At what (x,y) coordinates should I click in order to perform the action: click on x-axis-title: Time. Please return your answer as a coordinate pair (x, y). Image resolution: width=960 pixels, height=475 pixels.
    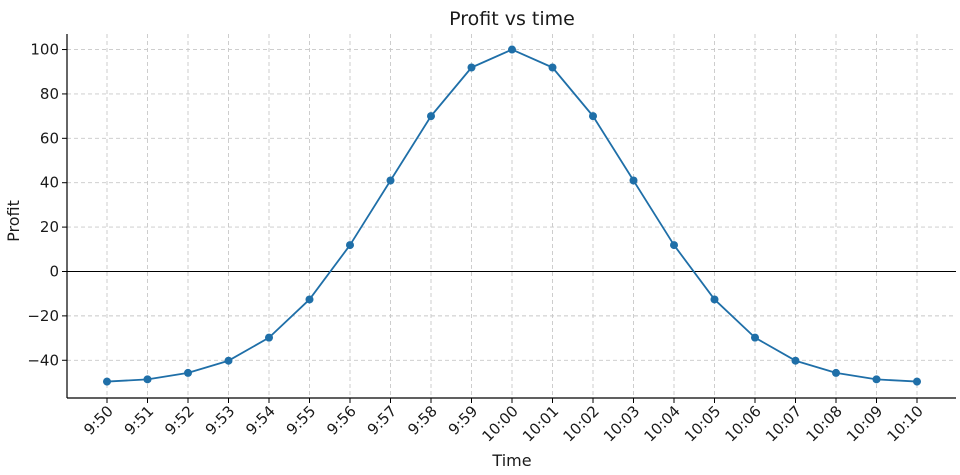
    Looking at the image, I should click on (511, 460).